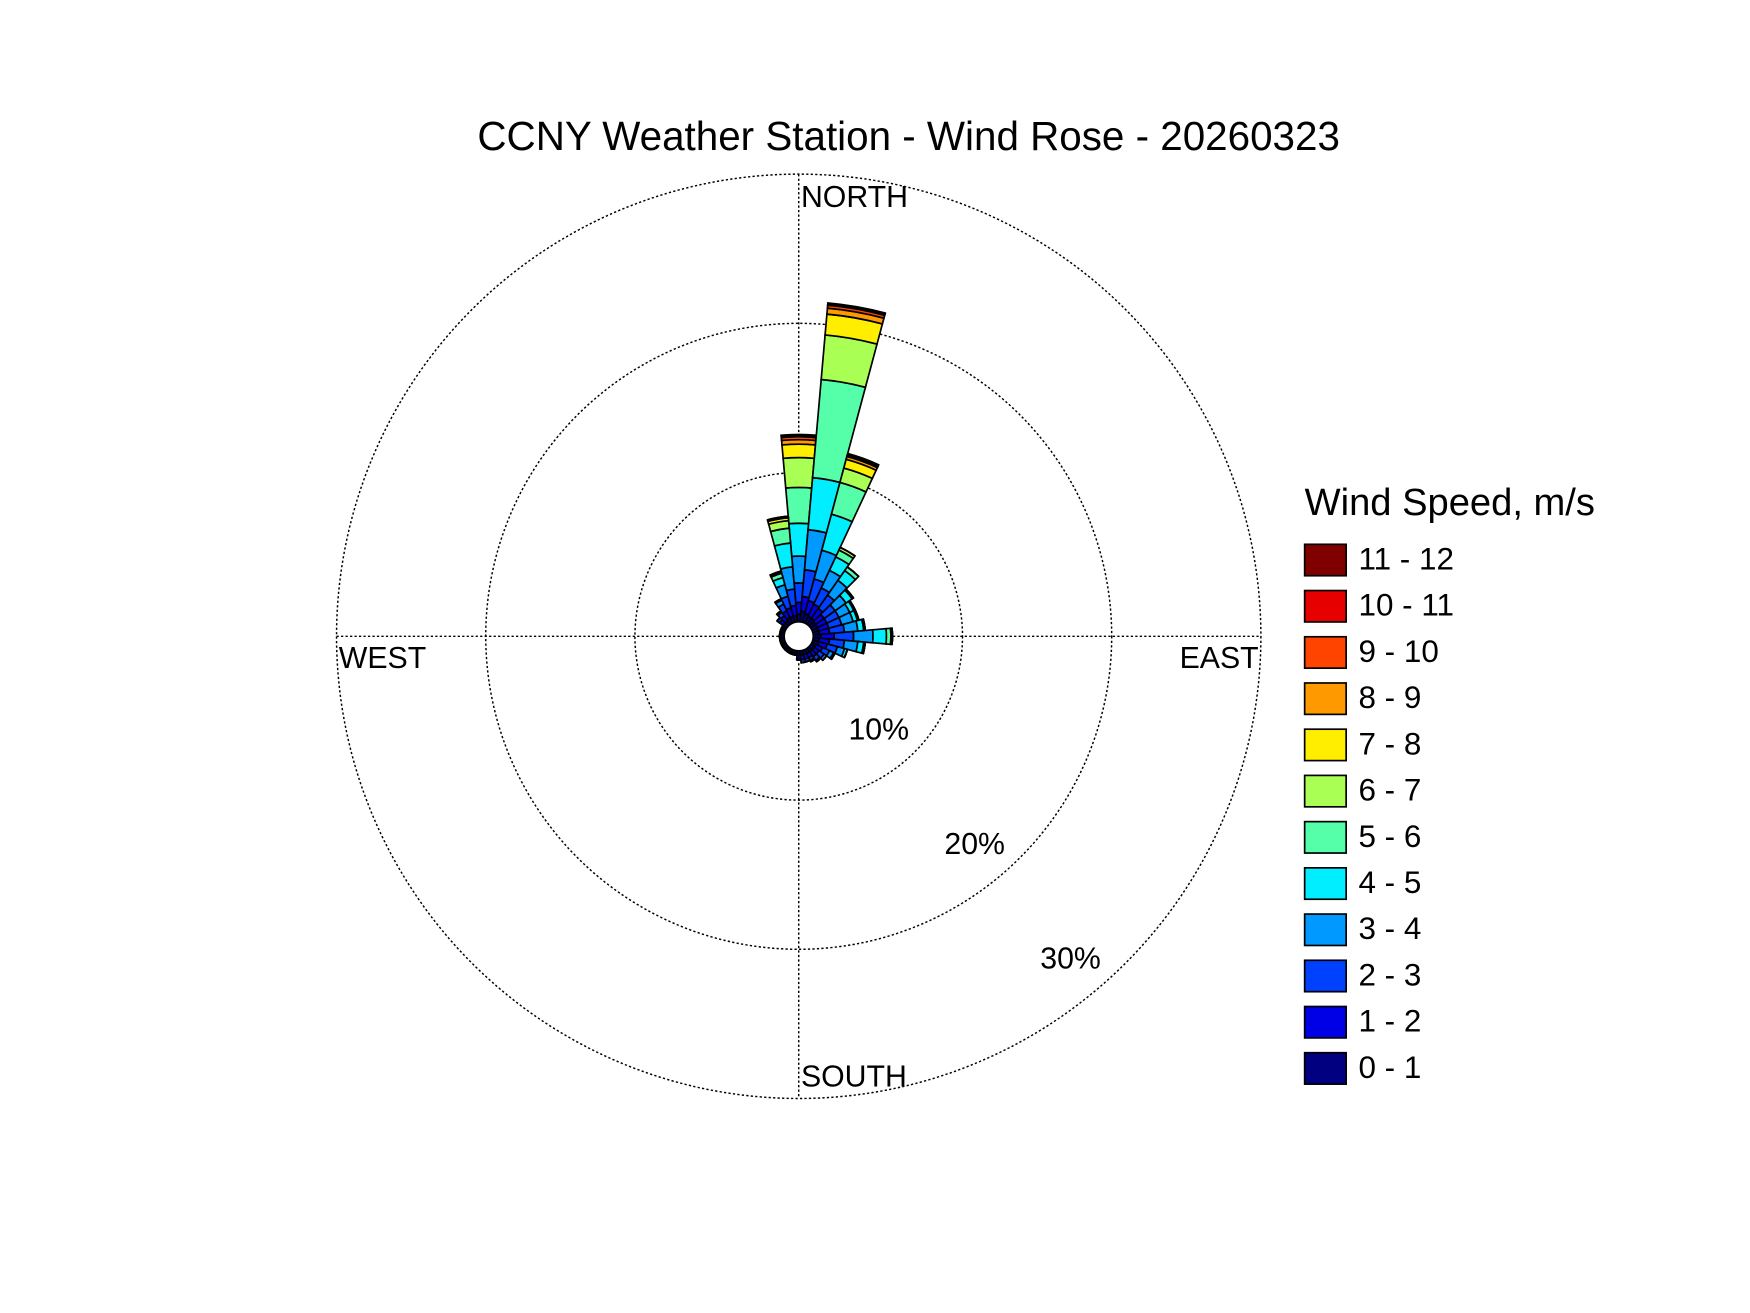  Describe the element at coordinates (1389, 790) in the screenshot. I see `legend-label: 6 - 7` at that location.